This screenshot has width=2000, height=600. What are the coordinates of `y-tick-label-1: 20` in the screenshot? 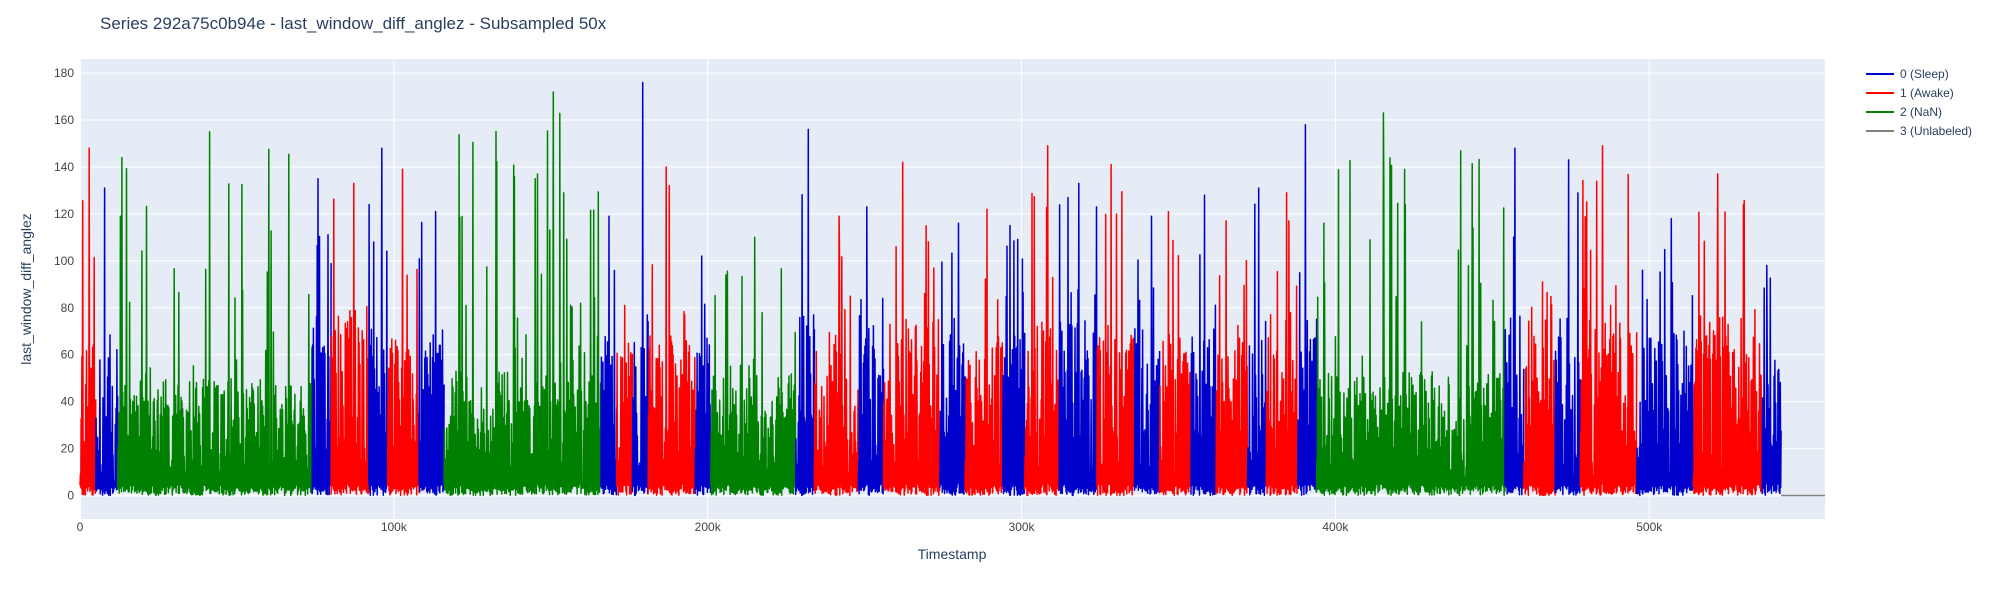 It's located at (68, 449).